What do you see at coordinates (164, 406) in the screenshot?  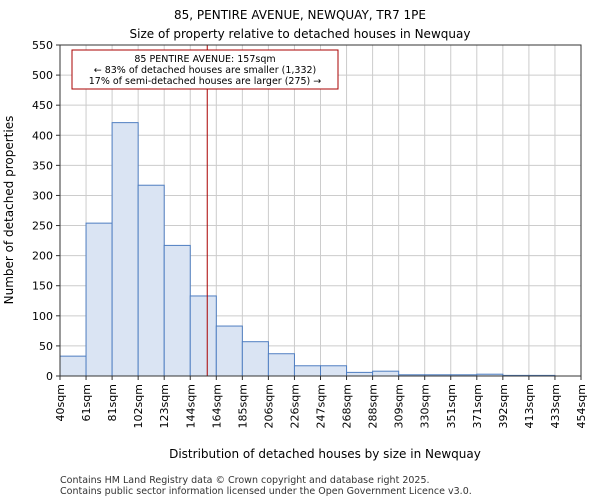 I see `x-tick-label-123sqm: 123sqm` at bounding box center [164, 406].